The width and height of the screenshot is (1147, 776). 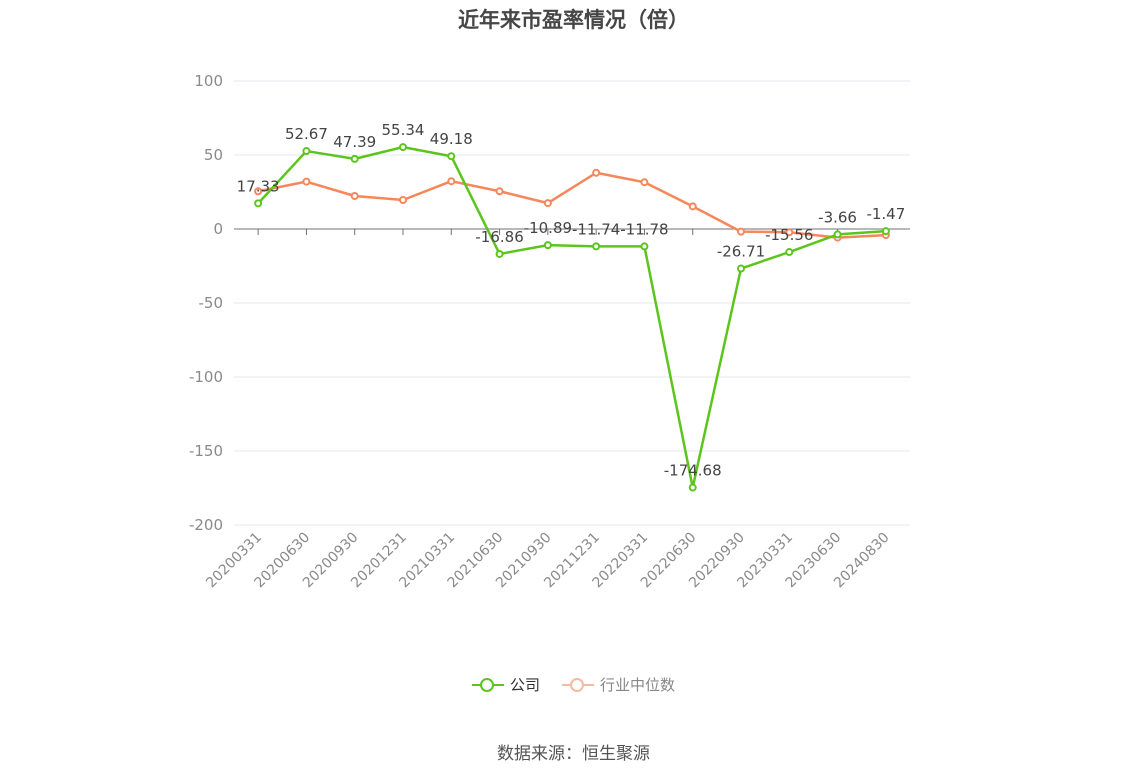 I want to click on legend-industry-label: 行业中位数, so click(x=638, y=685).